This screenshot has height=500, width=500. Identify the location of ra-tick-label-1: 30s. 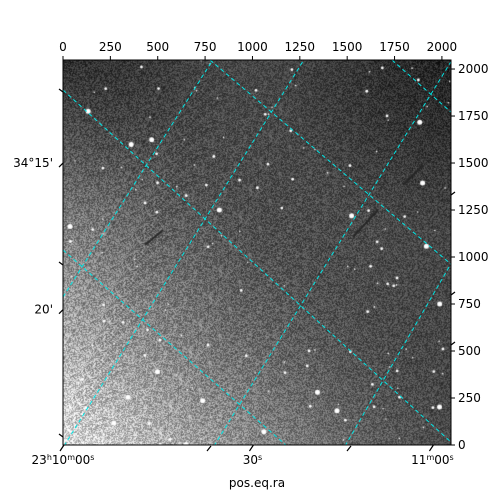
(252, 460).